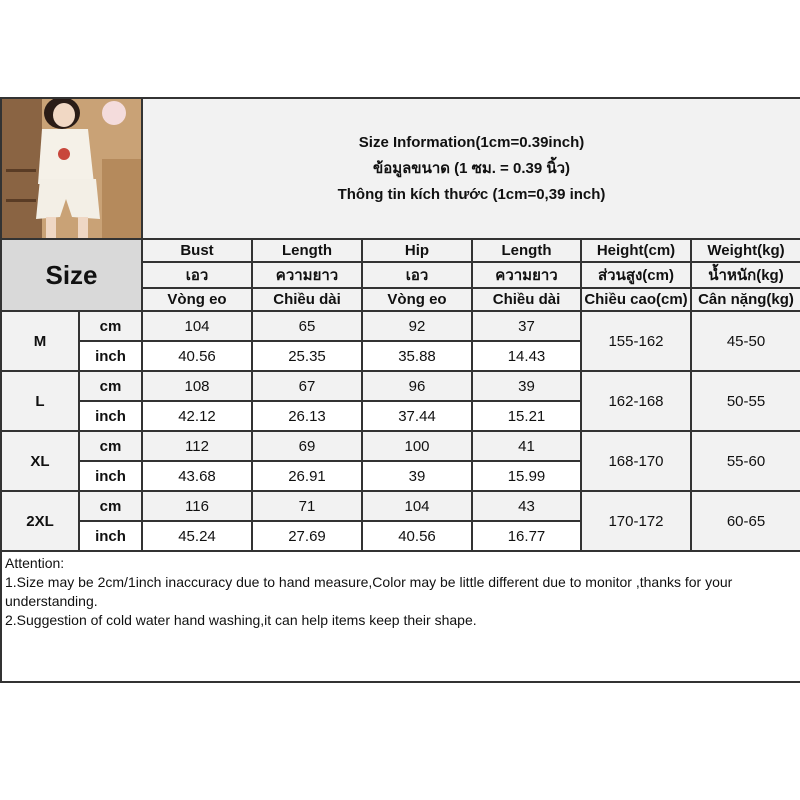 This screenshot has width=800, height=800. Describe the element at coordinates (40, 401) in the screenshot. I see `size-label: L` at that location.